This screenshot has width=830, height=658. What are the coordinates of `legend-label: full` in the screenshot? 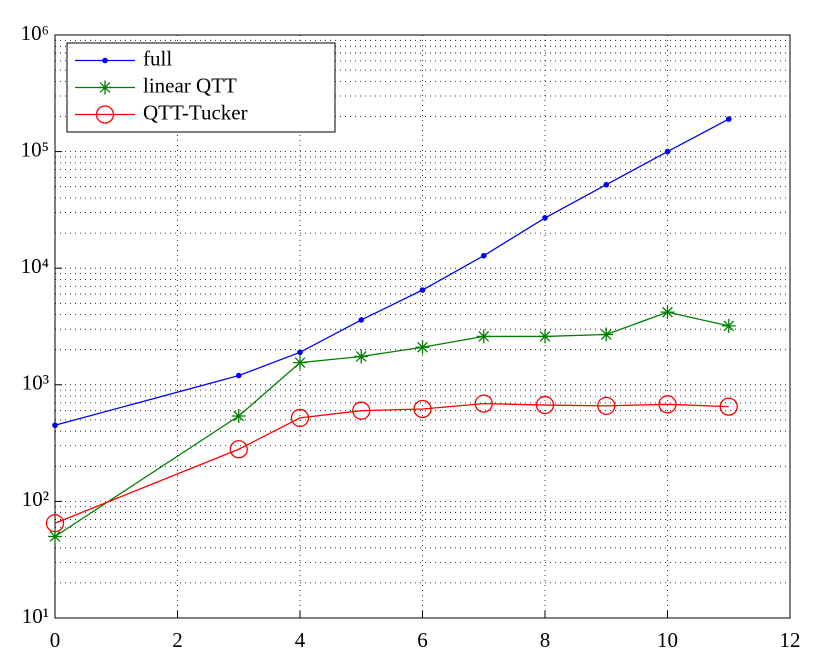 It's located at (157, 58).